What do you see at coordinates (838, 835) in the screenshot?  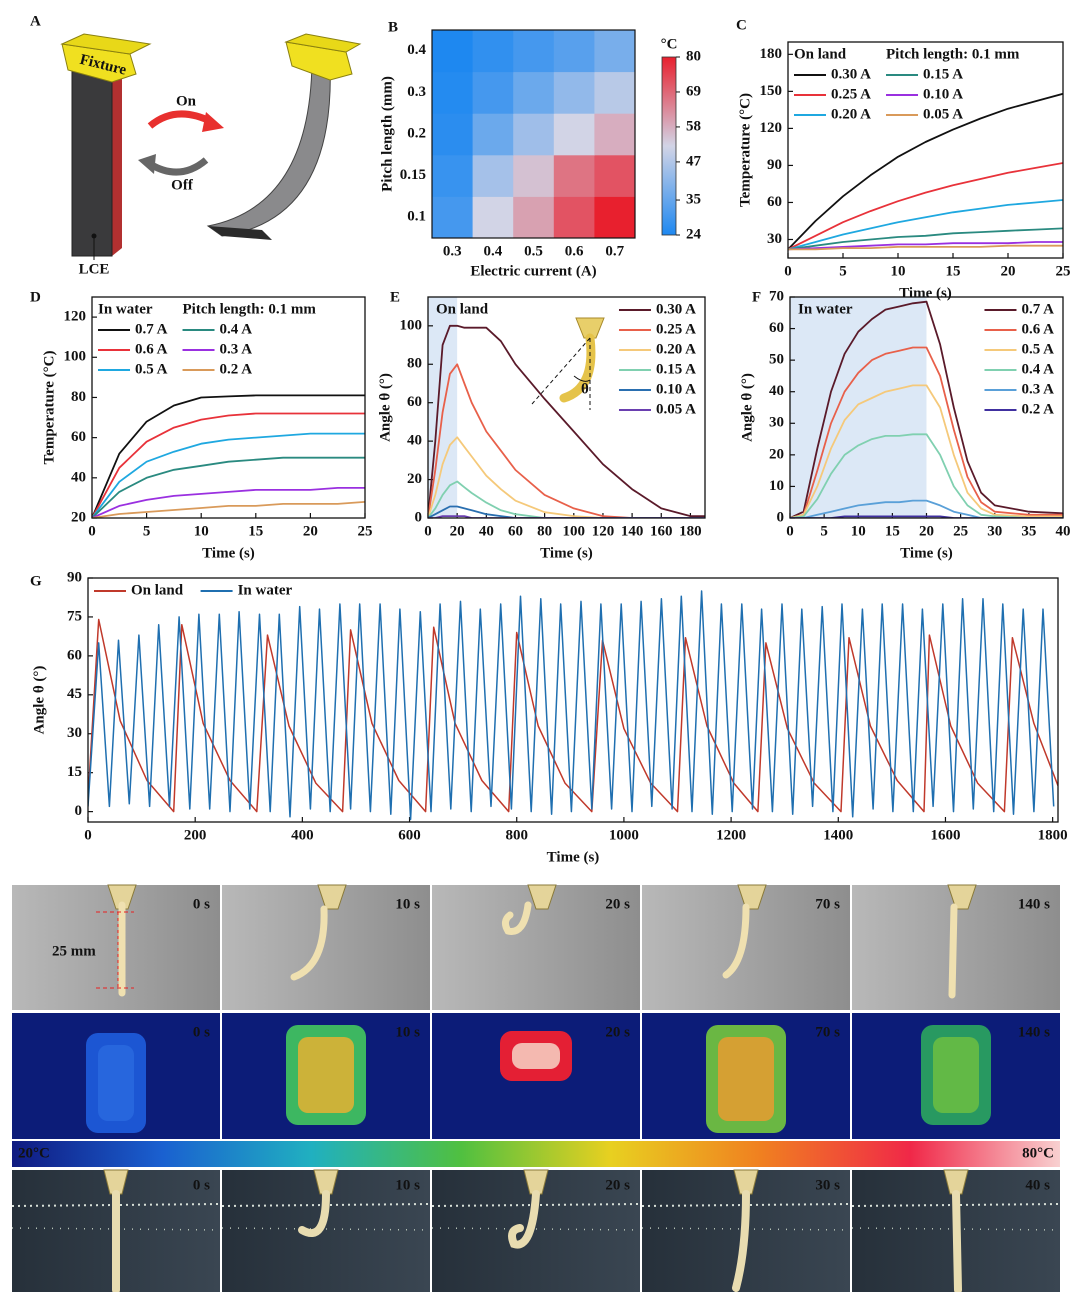 I see `x-tick-label: 1400` at bounding box center [838, 835].